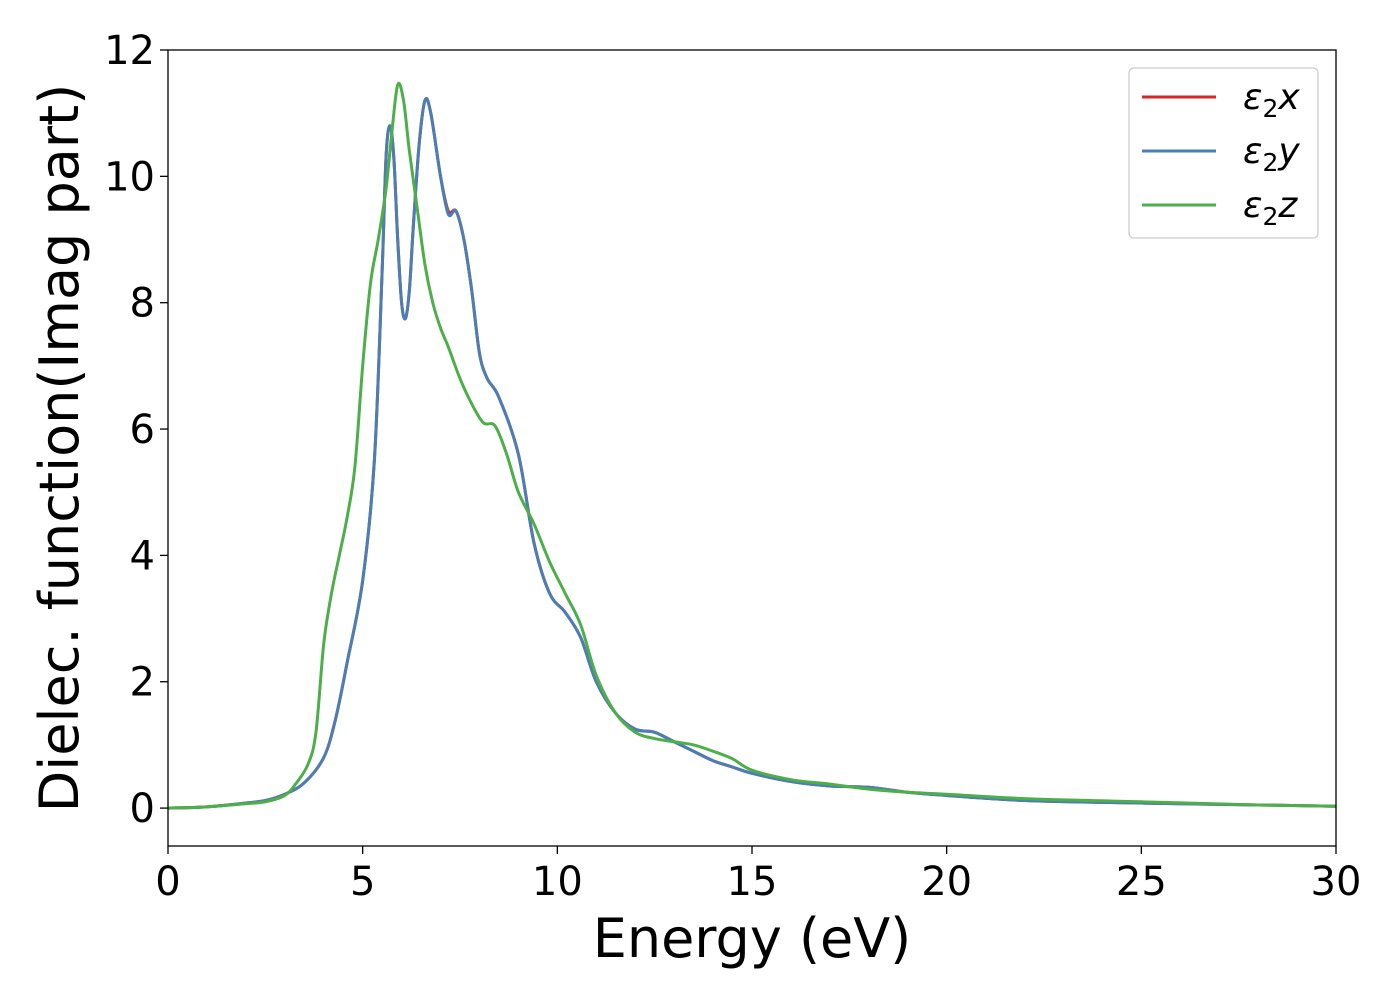 The height and width of the screenshot is (1000, 1400). What do you see at coordinates (142, 304) in the screenshot?
I see `y-tick-label: 8` at bounding box center [142, 304].